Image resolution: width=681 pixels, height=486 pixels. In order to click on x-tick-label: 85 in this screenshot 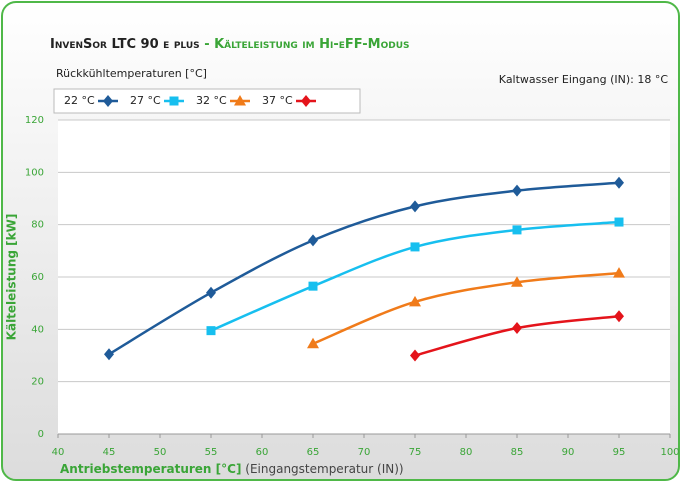, I will do `click(517, 452)`.